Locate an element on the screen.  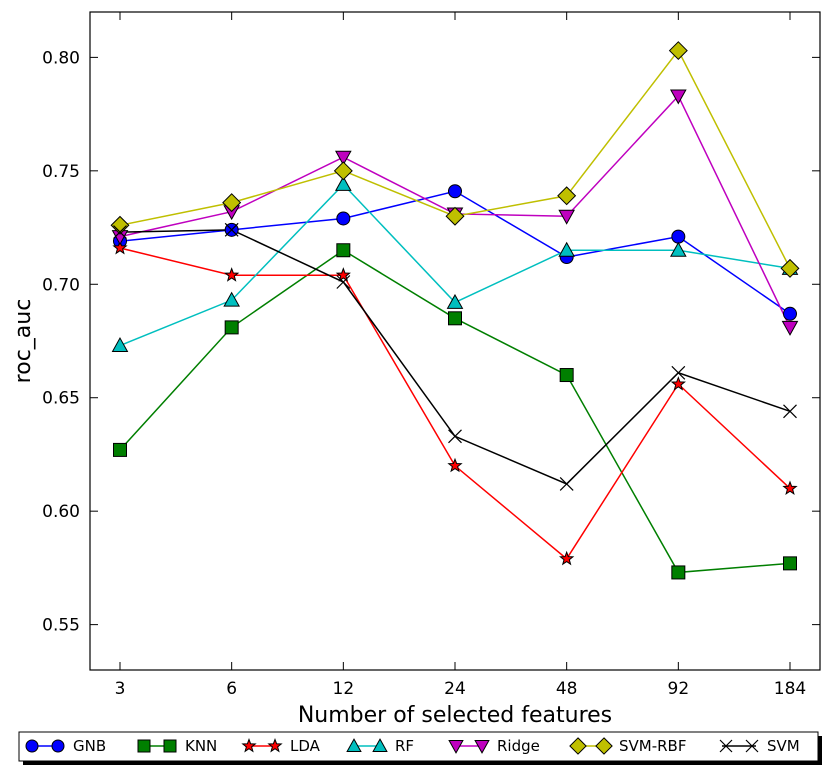
legend-label-ridge: Ridge is located at coordinates (518, 746).